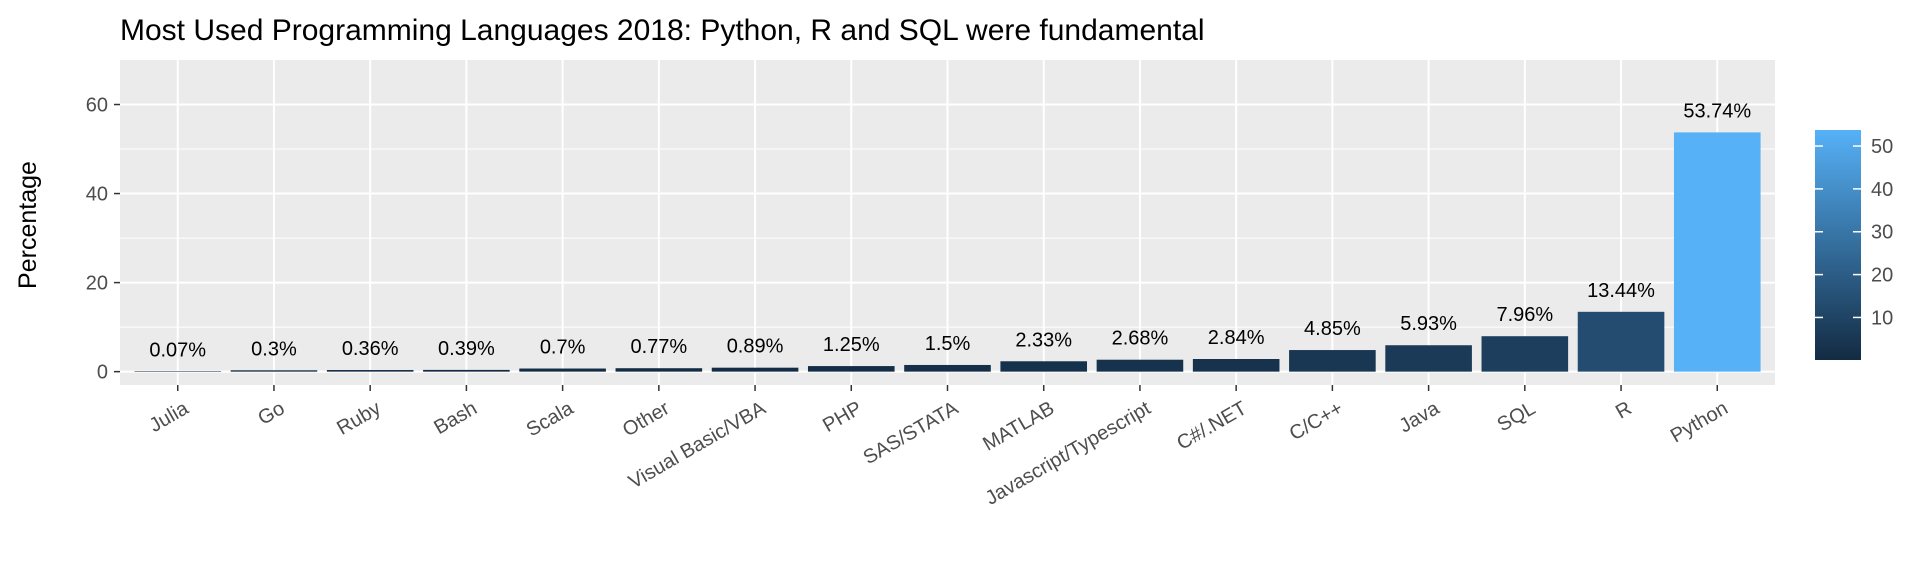  What do you see at coordinates (1624, 410) in the screenshot?
I see `x-tick-label: R` at bounding box center [1624, 410].